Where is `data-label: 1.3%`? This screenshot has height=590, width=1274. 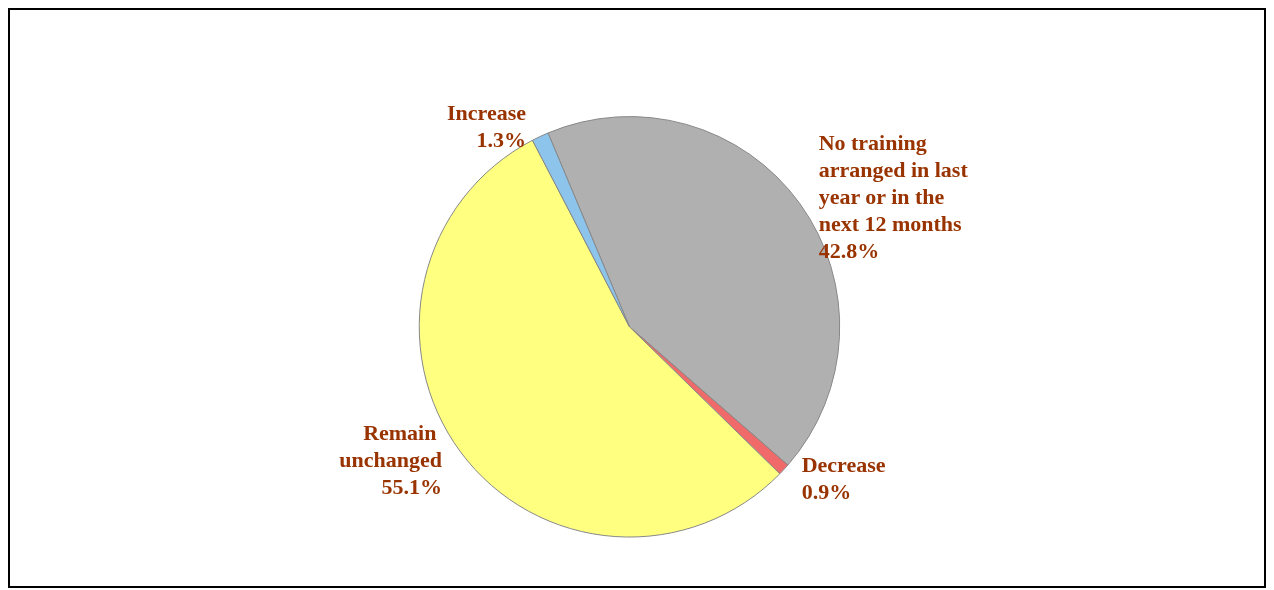
data-label: 1.3% is located at coordinates (501, 139).